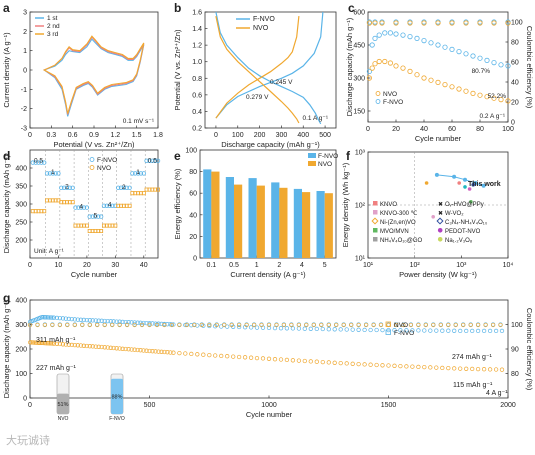  Describe the element at coordinates (497, 96) in the screenshot. I see `retention-nvo: 52.2%` at that location.